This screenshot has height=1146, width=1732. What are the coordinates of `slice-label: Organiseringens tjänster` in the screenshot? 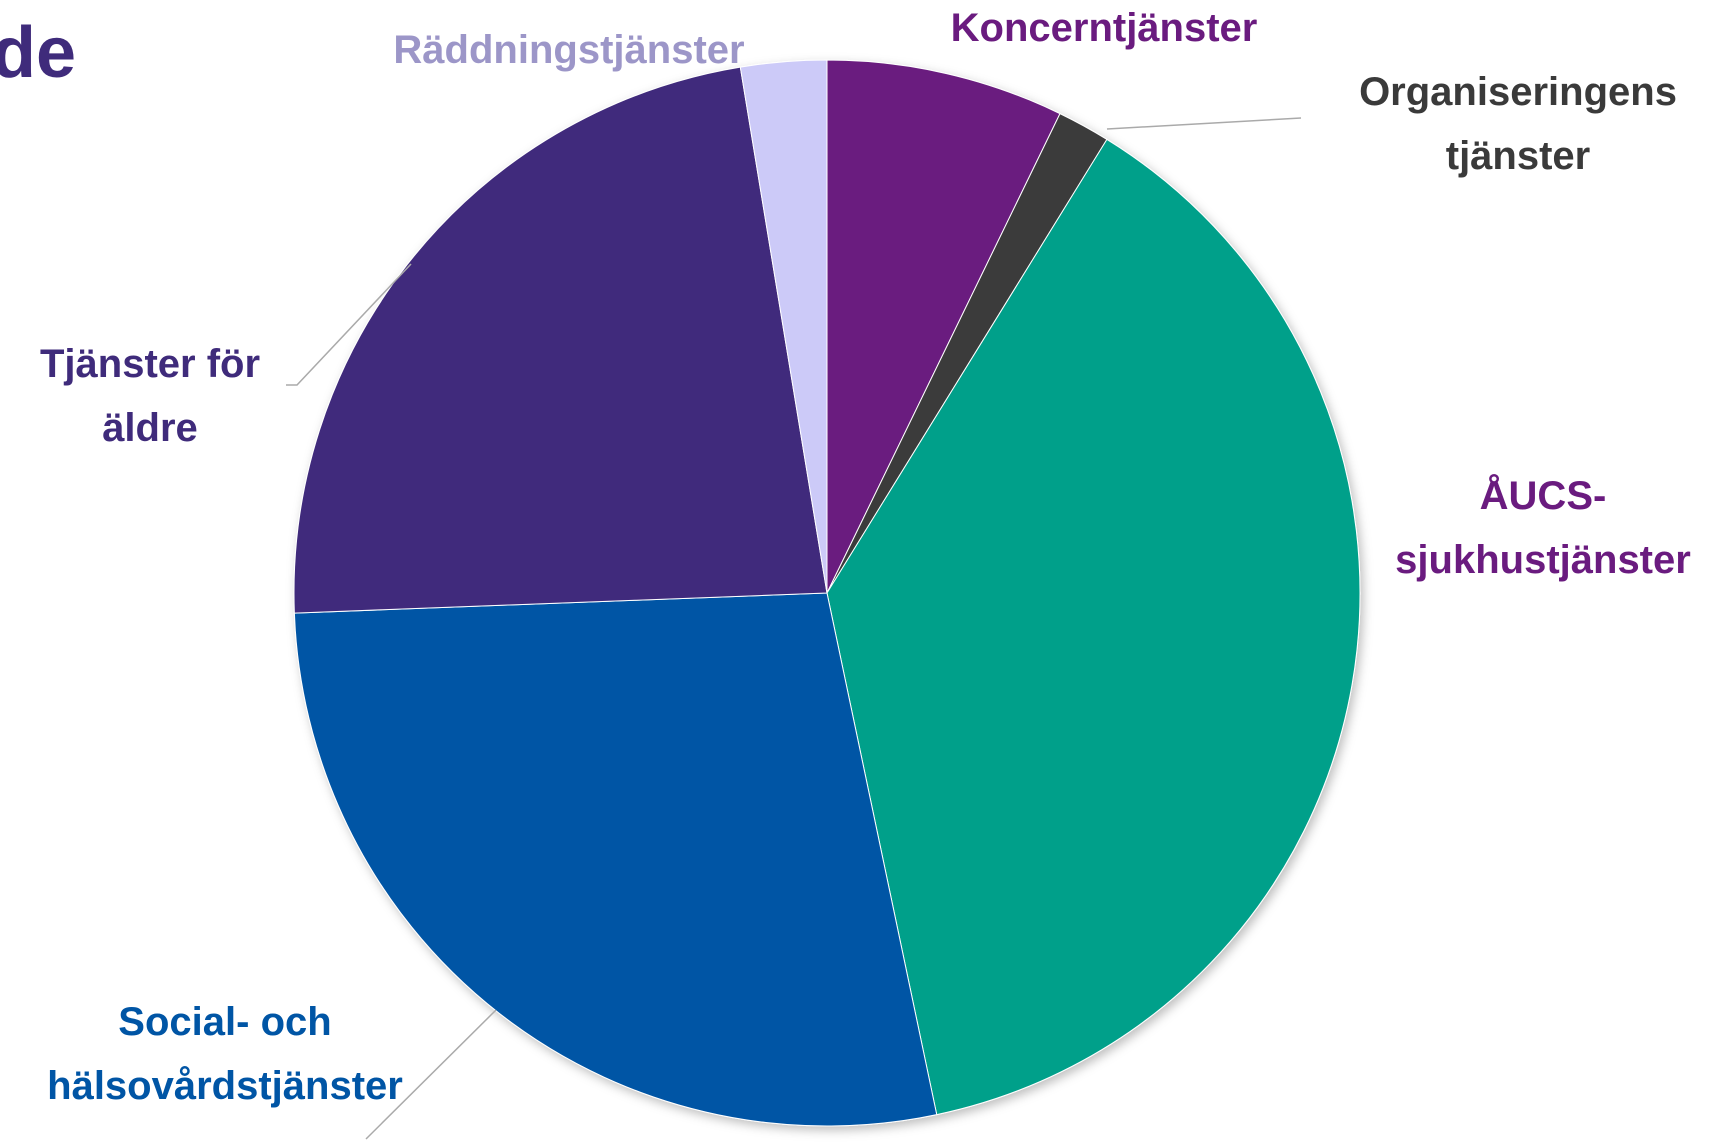 It's located at (1518, 124).